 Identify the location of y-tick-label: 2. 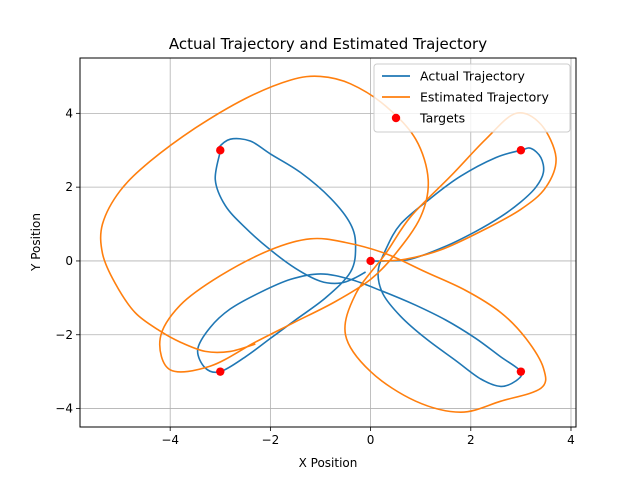
(69, 187).